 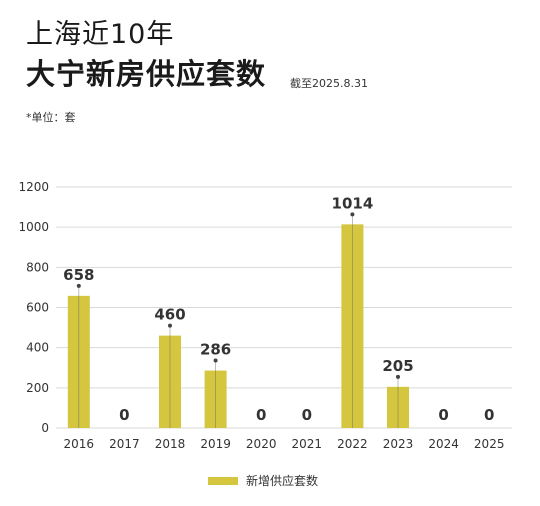 I want to click on y-tick-label: 1200, so click(x=33, y=187).